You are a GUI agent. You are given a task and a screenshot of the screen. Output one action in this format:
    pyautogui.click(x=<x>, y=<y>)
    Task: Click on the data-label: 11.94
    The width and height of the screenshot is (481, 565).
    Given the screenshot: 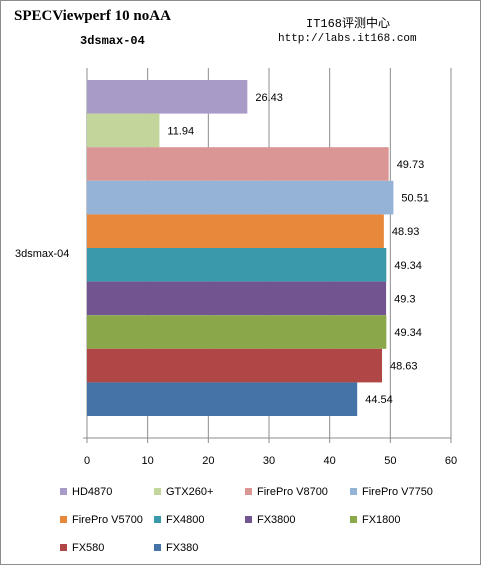 What is the action you would take?
    pyautogui.click(x=180, y=131)
    